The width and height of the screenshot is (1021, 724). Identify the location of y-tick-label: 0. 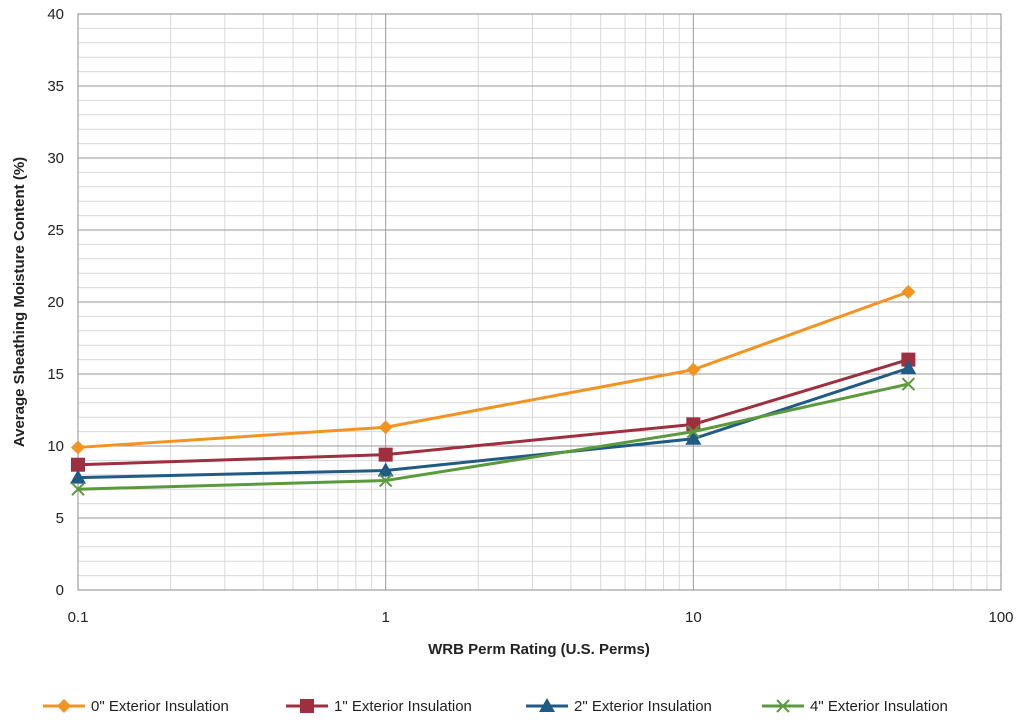
(60, 590).